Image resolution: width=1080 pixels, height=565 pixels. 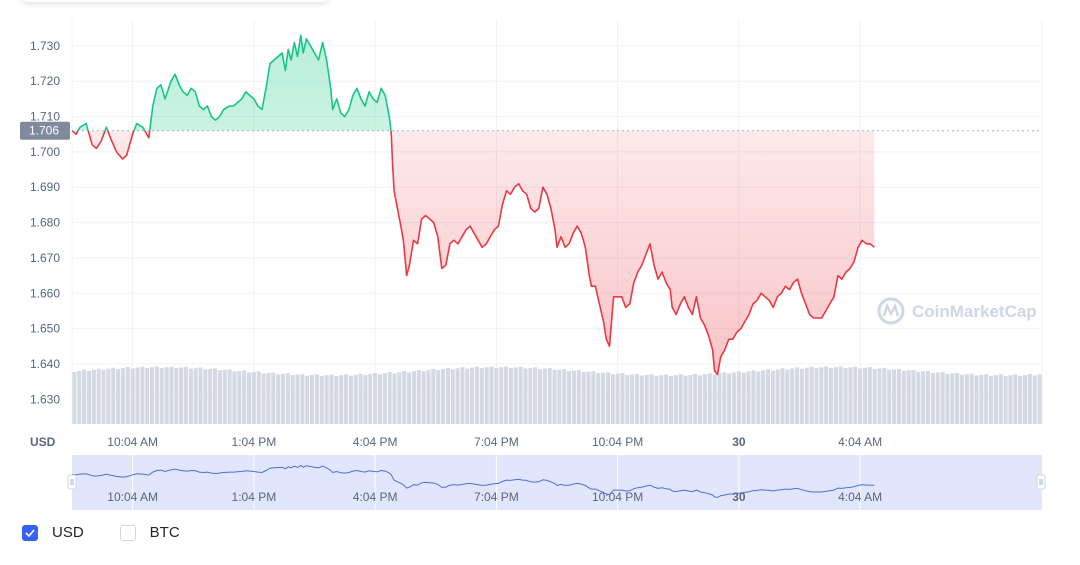 What do you see at coordinates (473, 481) in the screenshot?
I see `navigator-line` at bounding box center [473, 481].